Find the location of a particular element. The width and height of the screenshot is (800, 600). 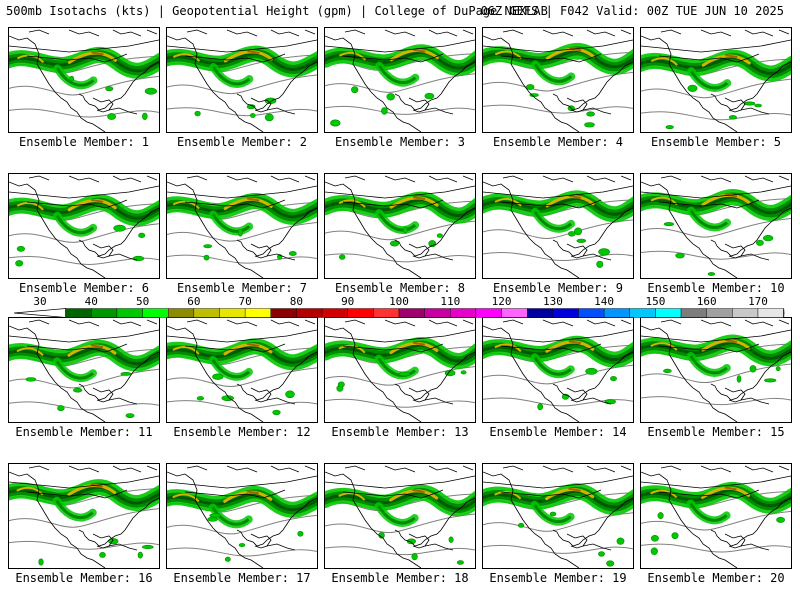

ensemble-member-label: Ensemble Member: 17 is located at coordinates (242, 578).